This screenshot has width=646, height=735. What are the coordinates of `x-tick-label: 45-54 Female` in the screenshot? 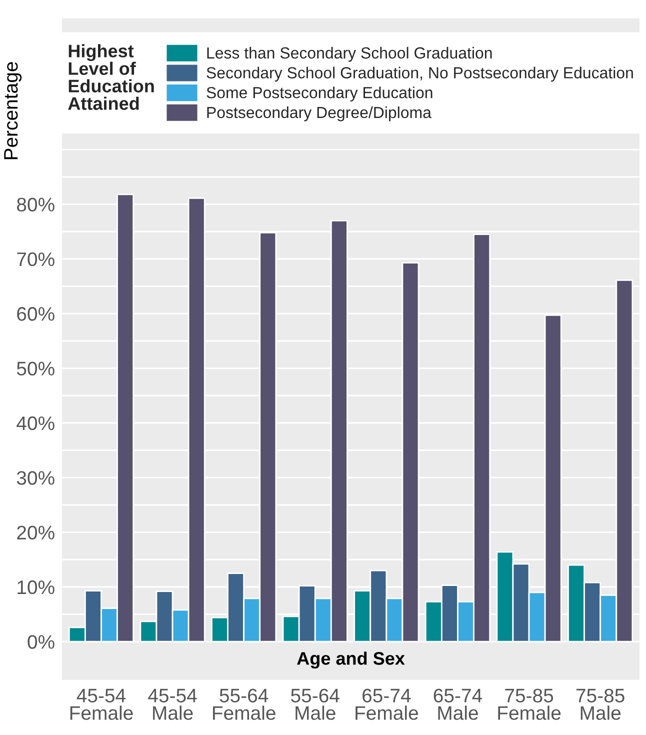 It's located at (101, 704).